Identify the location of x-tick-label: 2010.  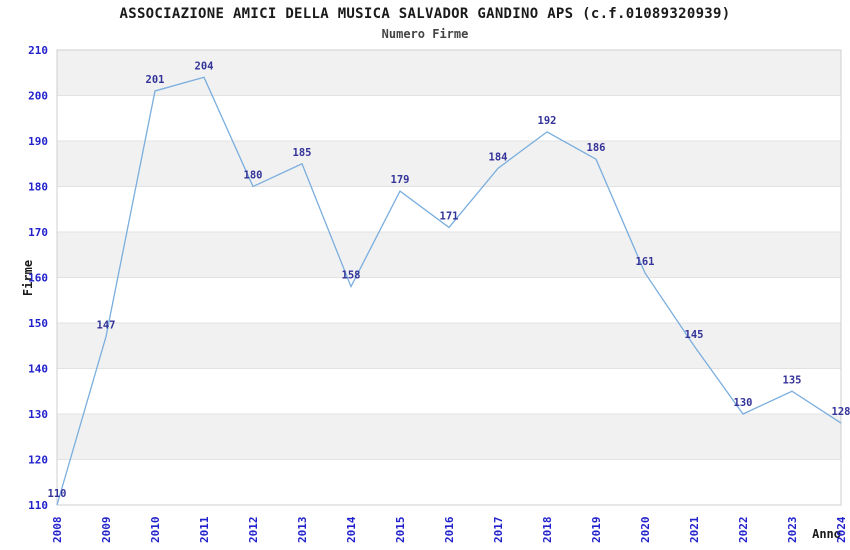
(155, 530).